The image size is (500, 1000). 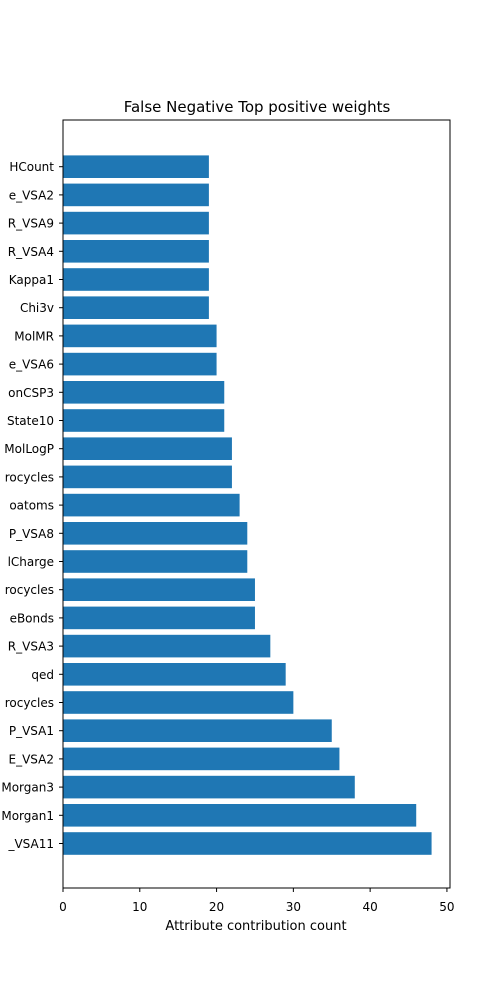 What do you see at coordinates (31, 731) in the screenshot?
I see `y-tick-label: P_VSA1` at bounding box center [31, 731].